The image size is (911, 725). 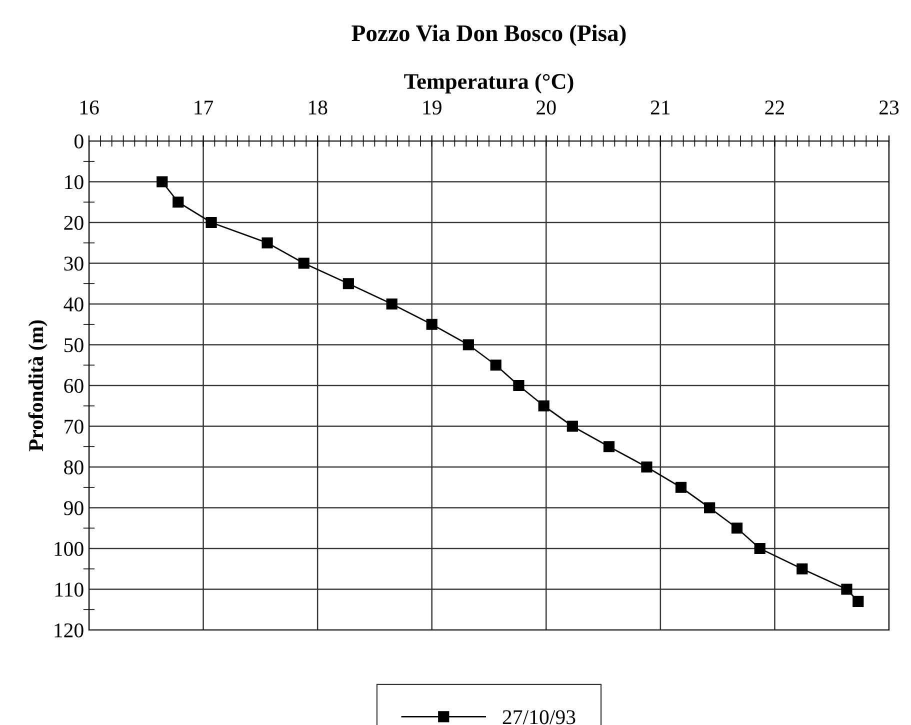 I want to click on y-tick-label: 20, so click(x=74, y=223).